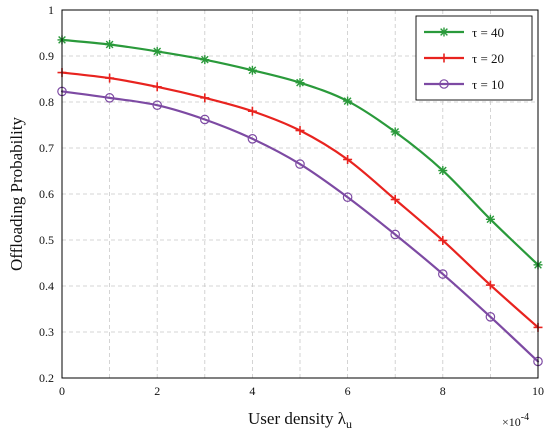  I want to click on x-axis-multiplier: ×10⁻⁴, so click(515, 420).